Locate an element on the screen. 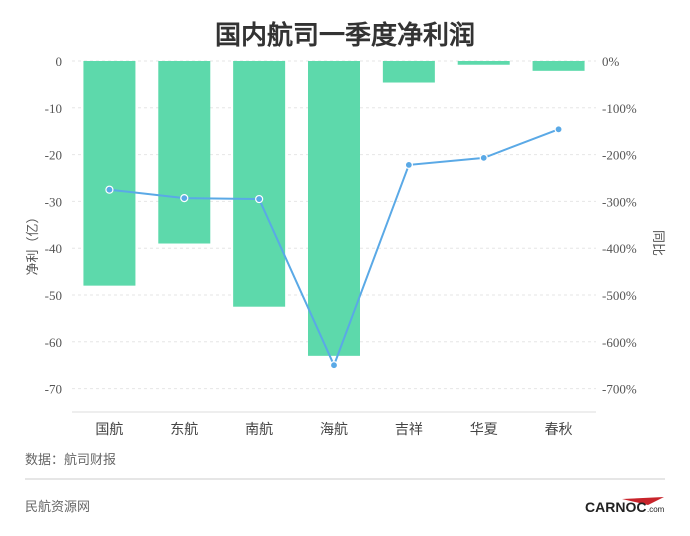 This screenshot has height=536, width=690. y-tick-label: -10 is located at coordinates (53, 108).